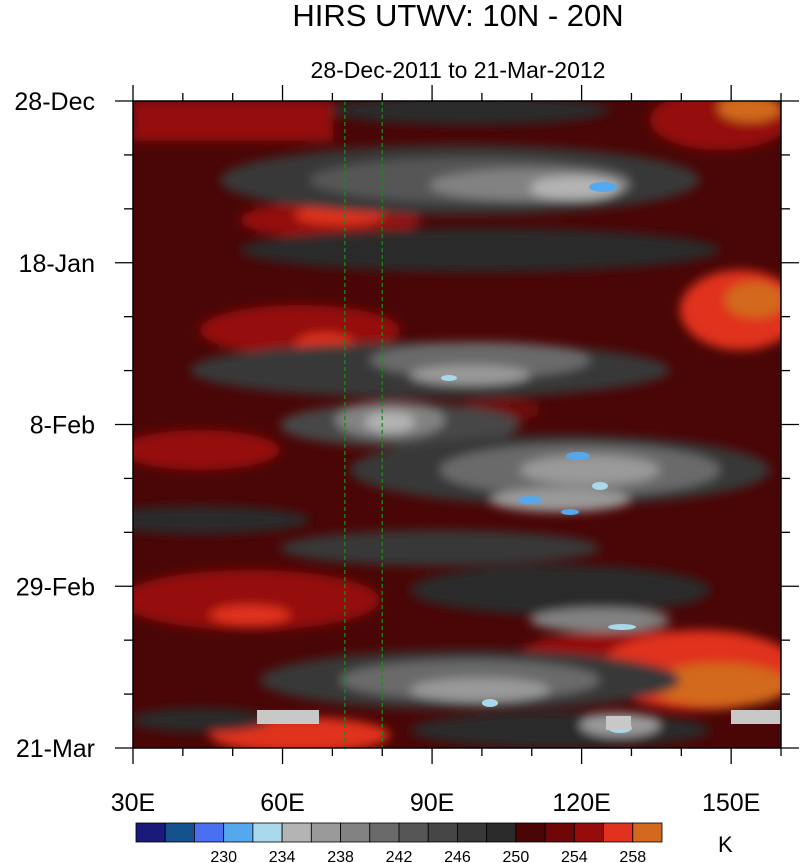 This screenshot has width=800, height=863. Describe the element at coordinates (282, 856) in the screenshot. I see `colorbar-label: 234` at that location.